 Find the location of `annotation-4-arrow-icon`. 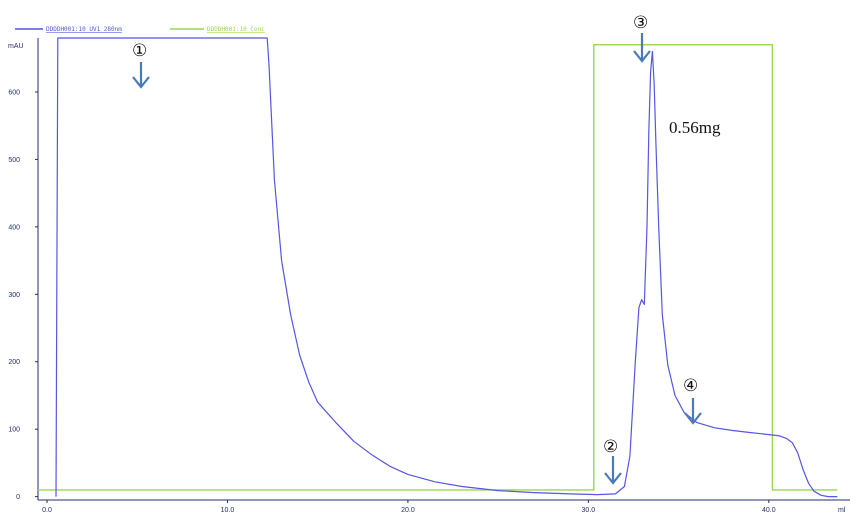

annotation-4-arrow-icon is located at coordinates (693, 411).